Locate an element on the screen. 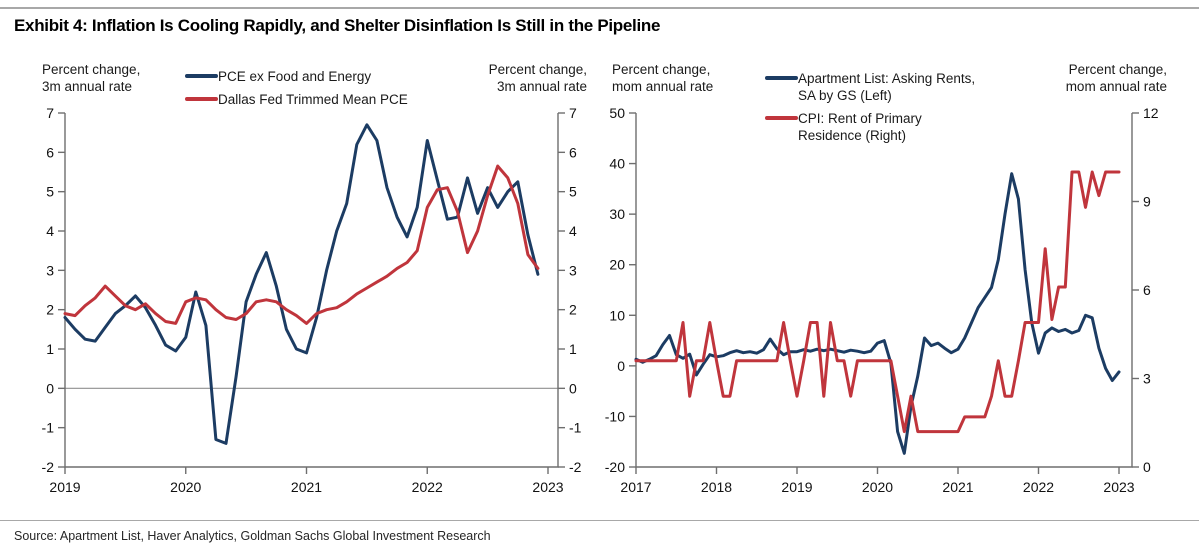 Image resolution: width=1199 pixels, height=560 pixels. legend-item: CPI: Rent of Primary Residence (Right) is located at coordinates (870, 127).